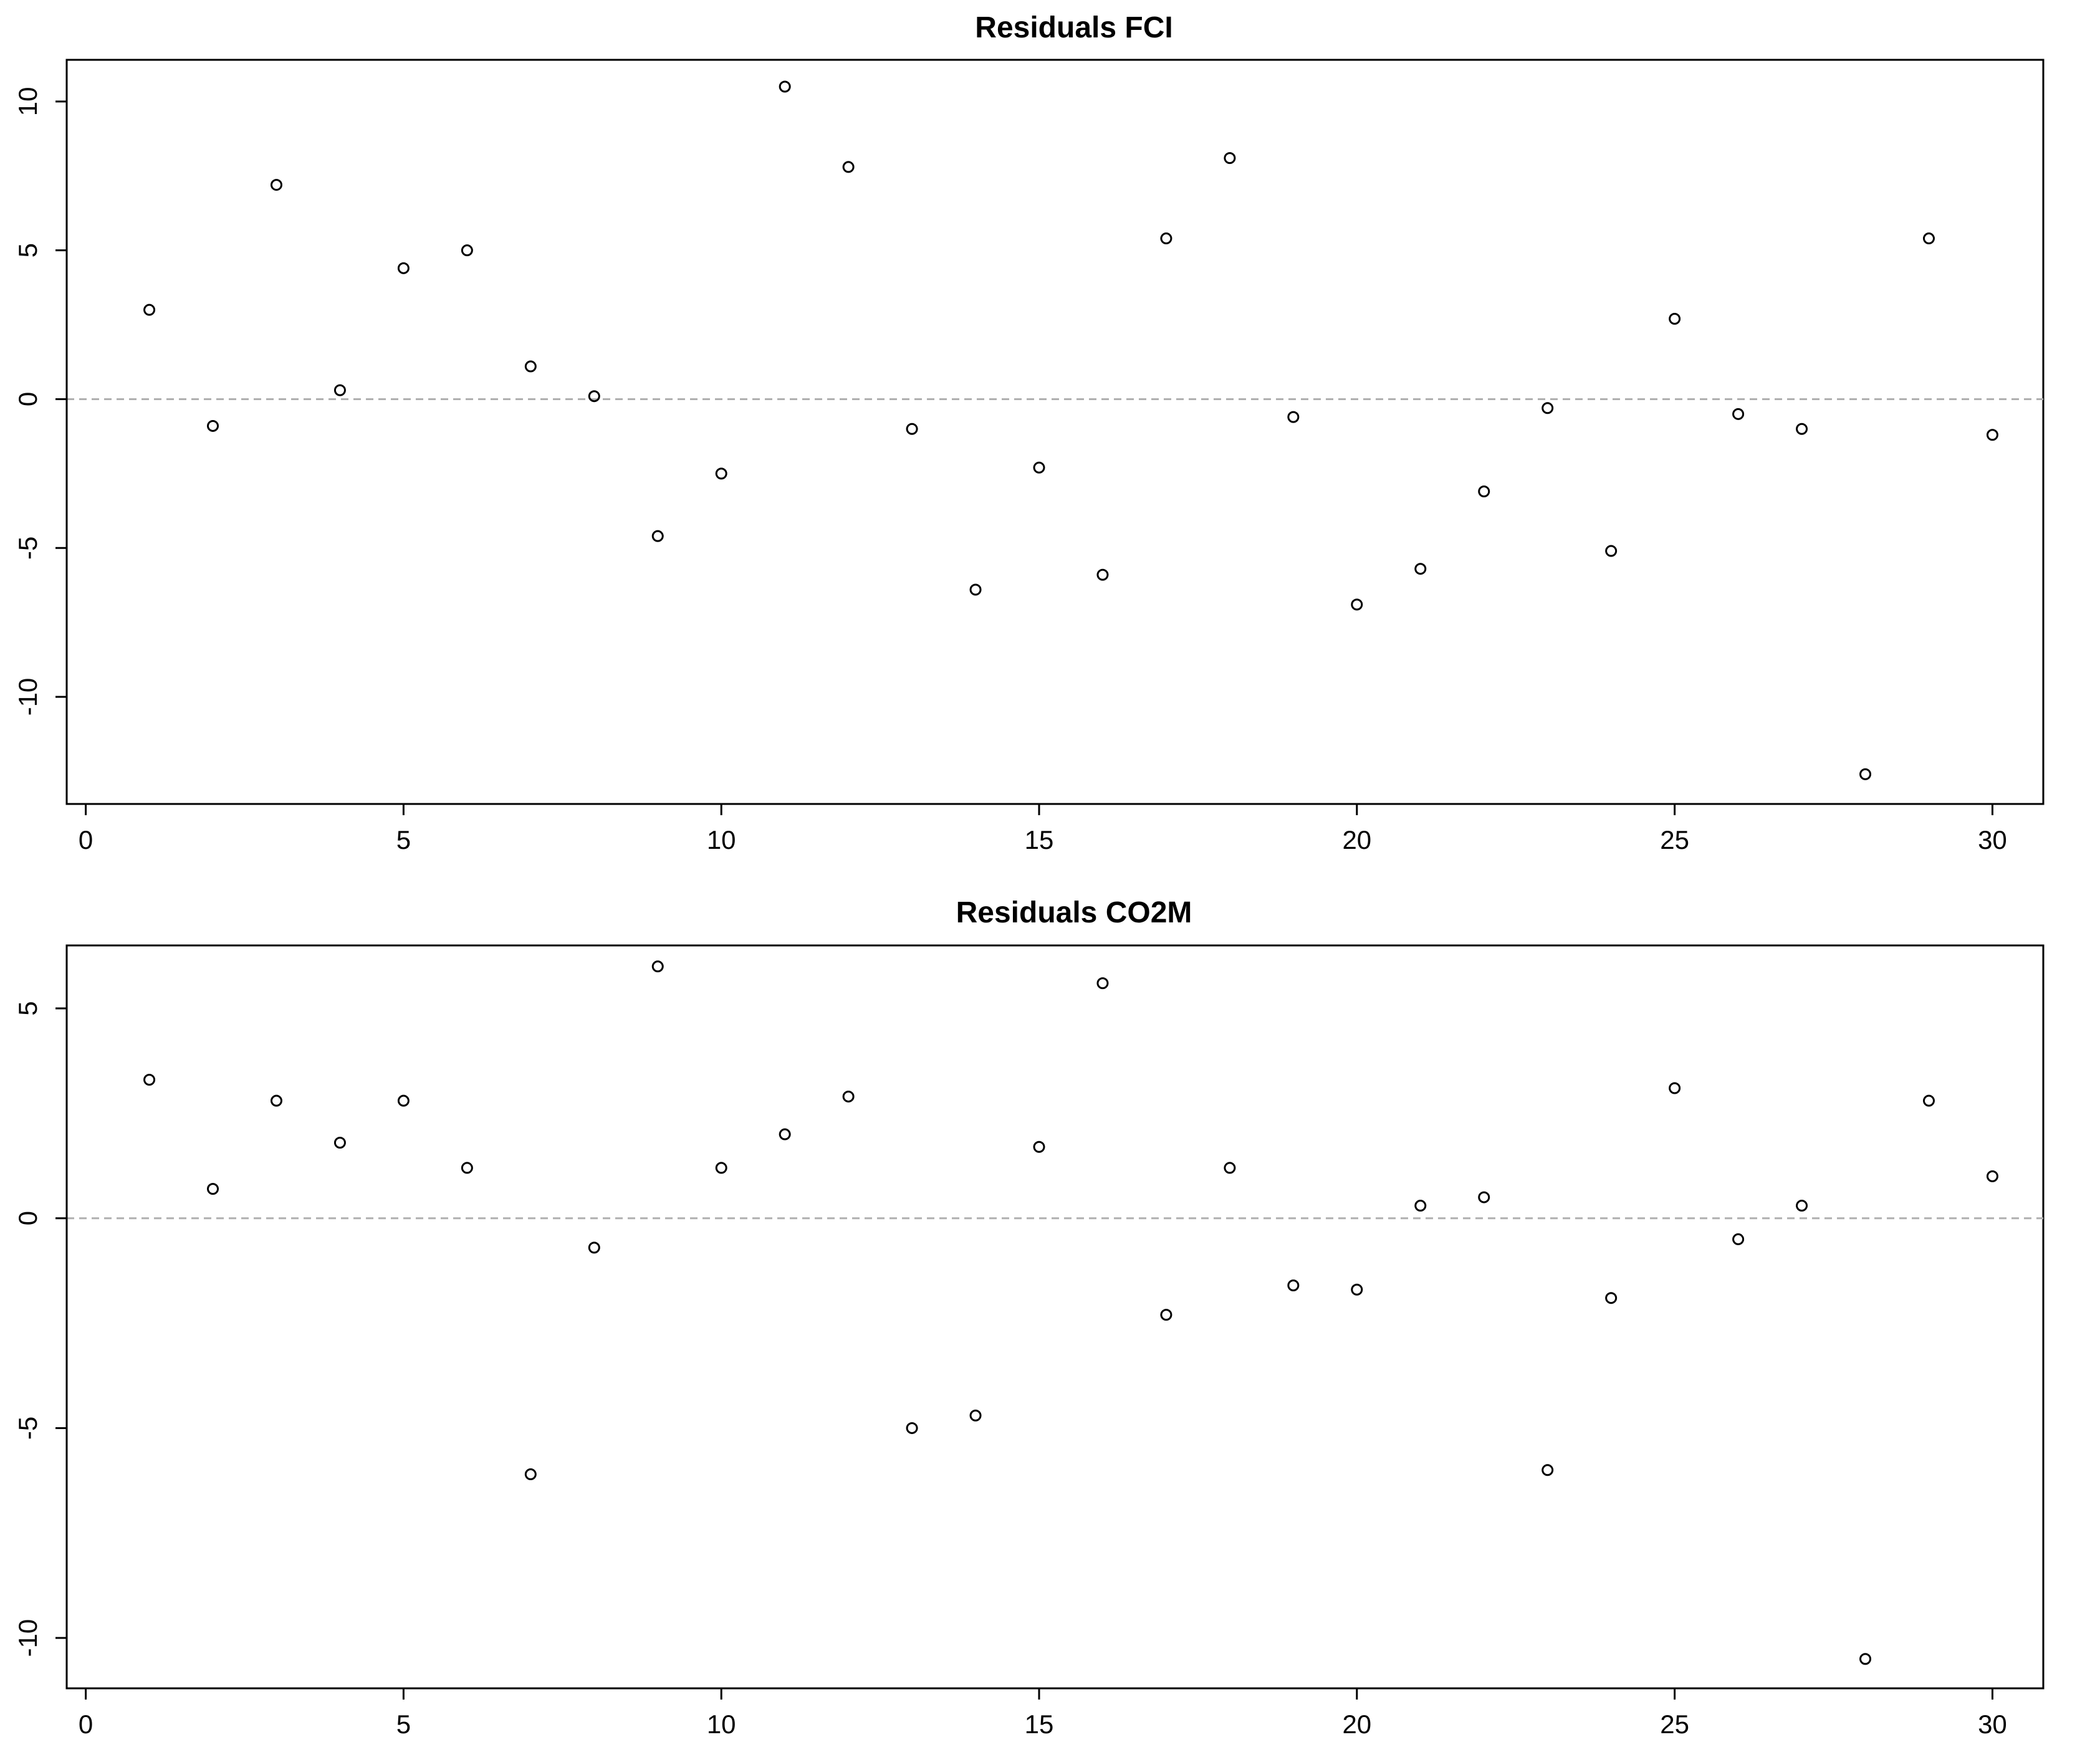 The image size is (2100, 1760). I want to click on chart-title: Residuals CO2M, so click(1074, 912).